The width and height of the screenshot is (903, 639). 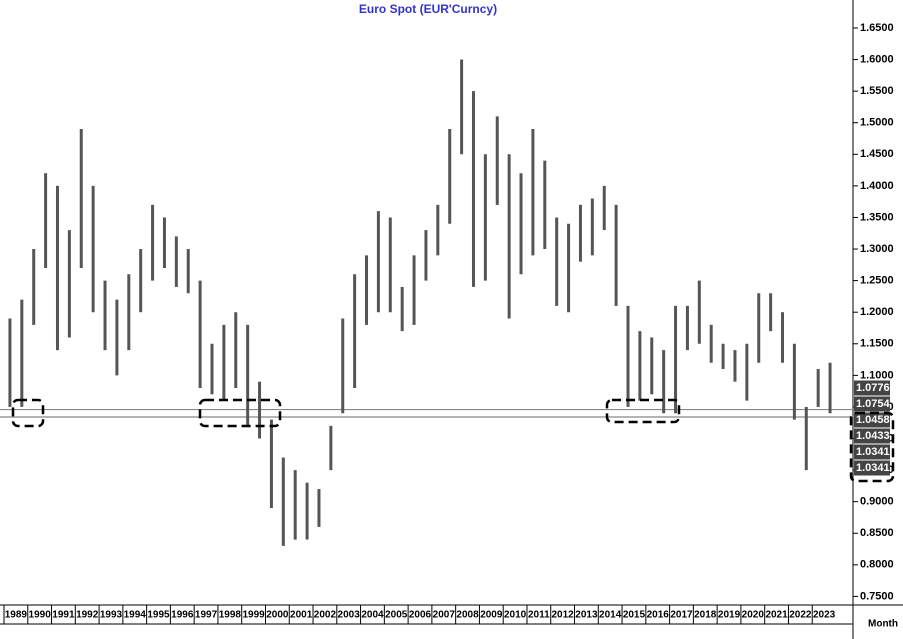 I want to click on x-tick-label: 2020, so click(x=753, y=615).